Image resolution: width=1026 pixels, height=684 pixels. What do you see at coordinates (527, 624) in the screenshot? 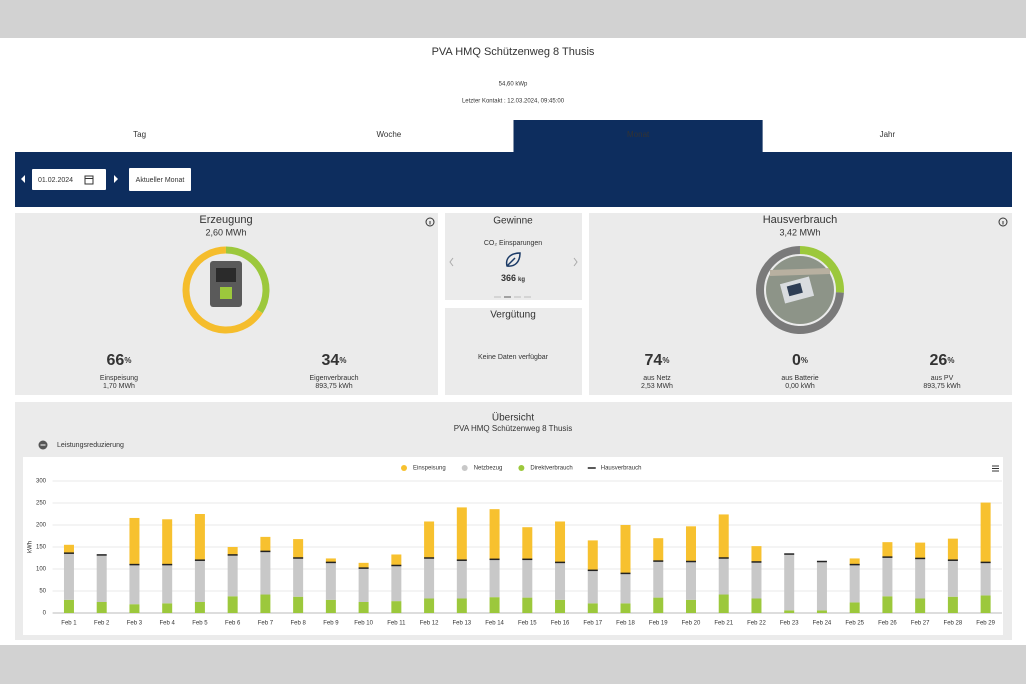
I see `x-tick-label: Feb 15` at bounding box center [527, 624].